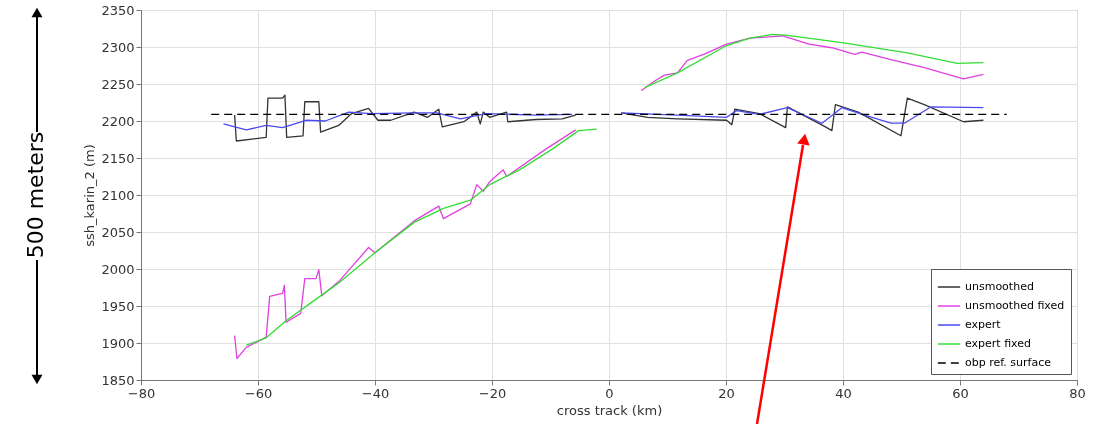 The width and height of the screenshot is (1099, 426). Describe the element at coordinates (118, 380) in the screenshot. I see `y-tick-label: 1850` at that location.